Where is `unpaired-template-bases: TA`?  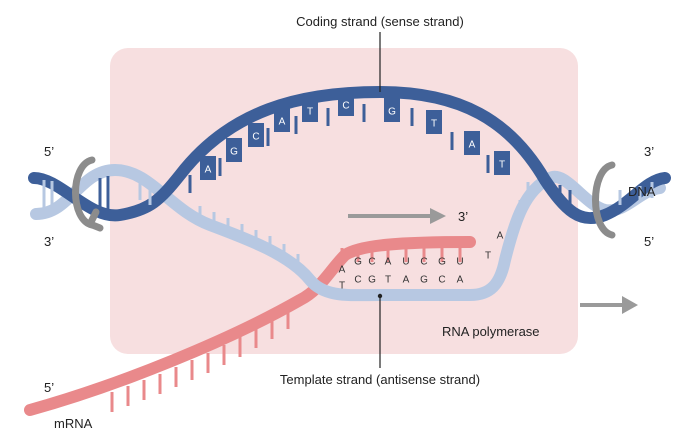 unpaired-template-bases: TA is located at coordinates (494, 246).